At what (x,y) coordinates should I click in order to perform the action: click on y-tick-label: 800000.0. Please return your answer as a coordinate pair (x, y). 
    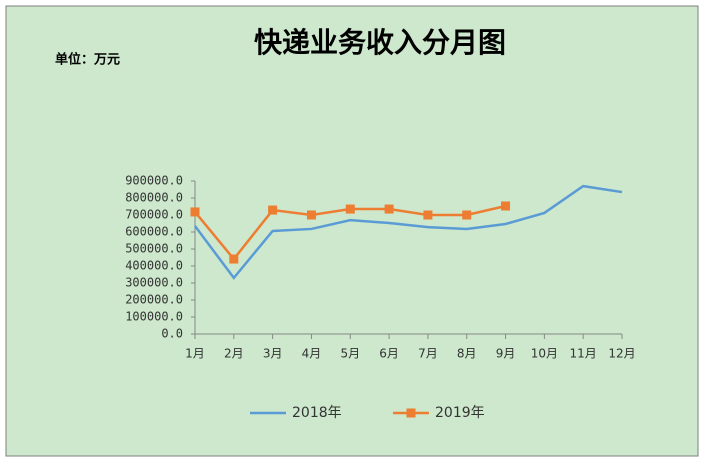
    Looking at the image, I should click on (154, 198).